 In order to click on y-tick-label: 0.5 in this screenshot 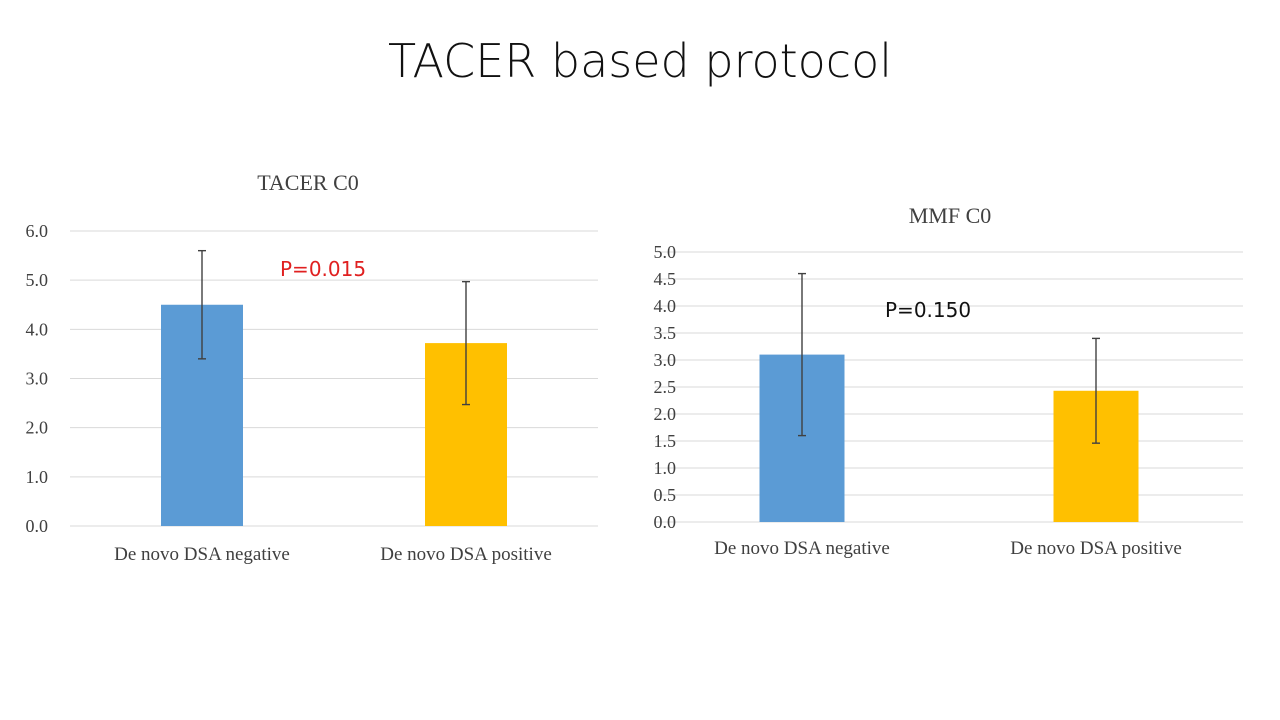, I will do `click(665, 495)`.